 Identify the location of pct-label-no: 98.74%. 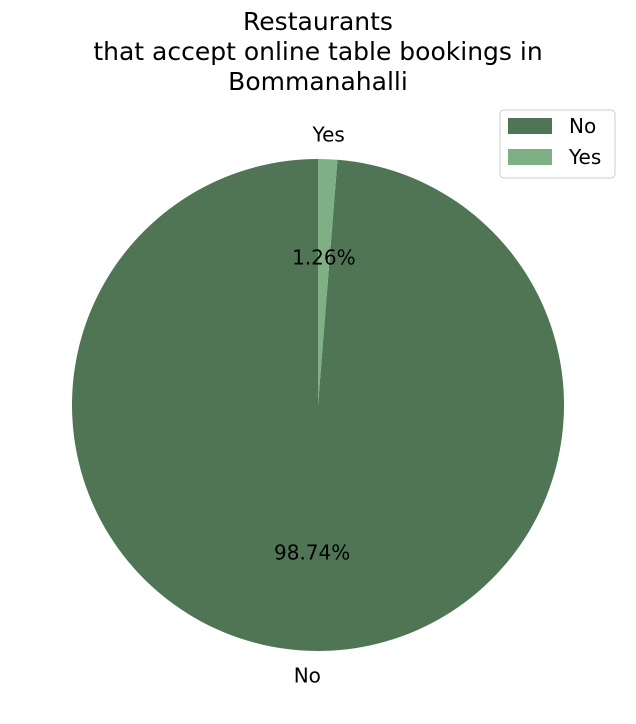
(312, 552).